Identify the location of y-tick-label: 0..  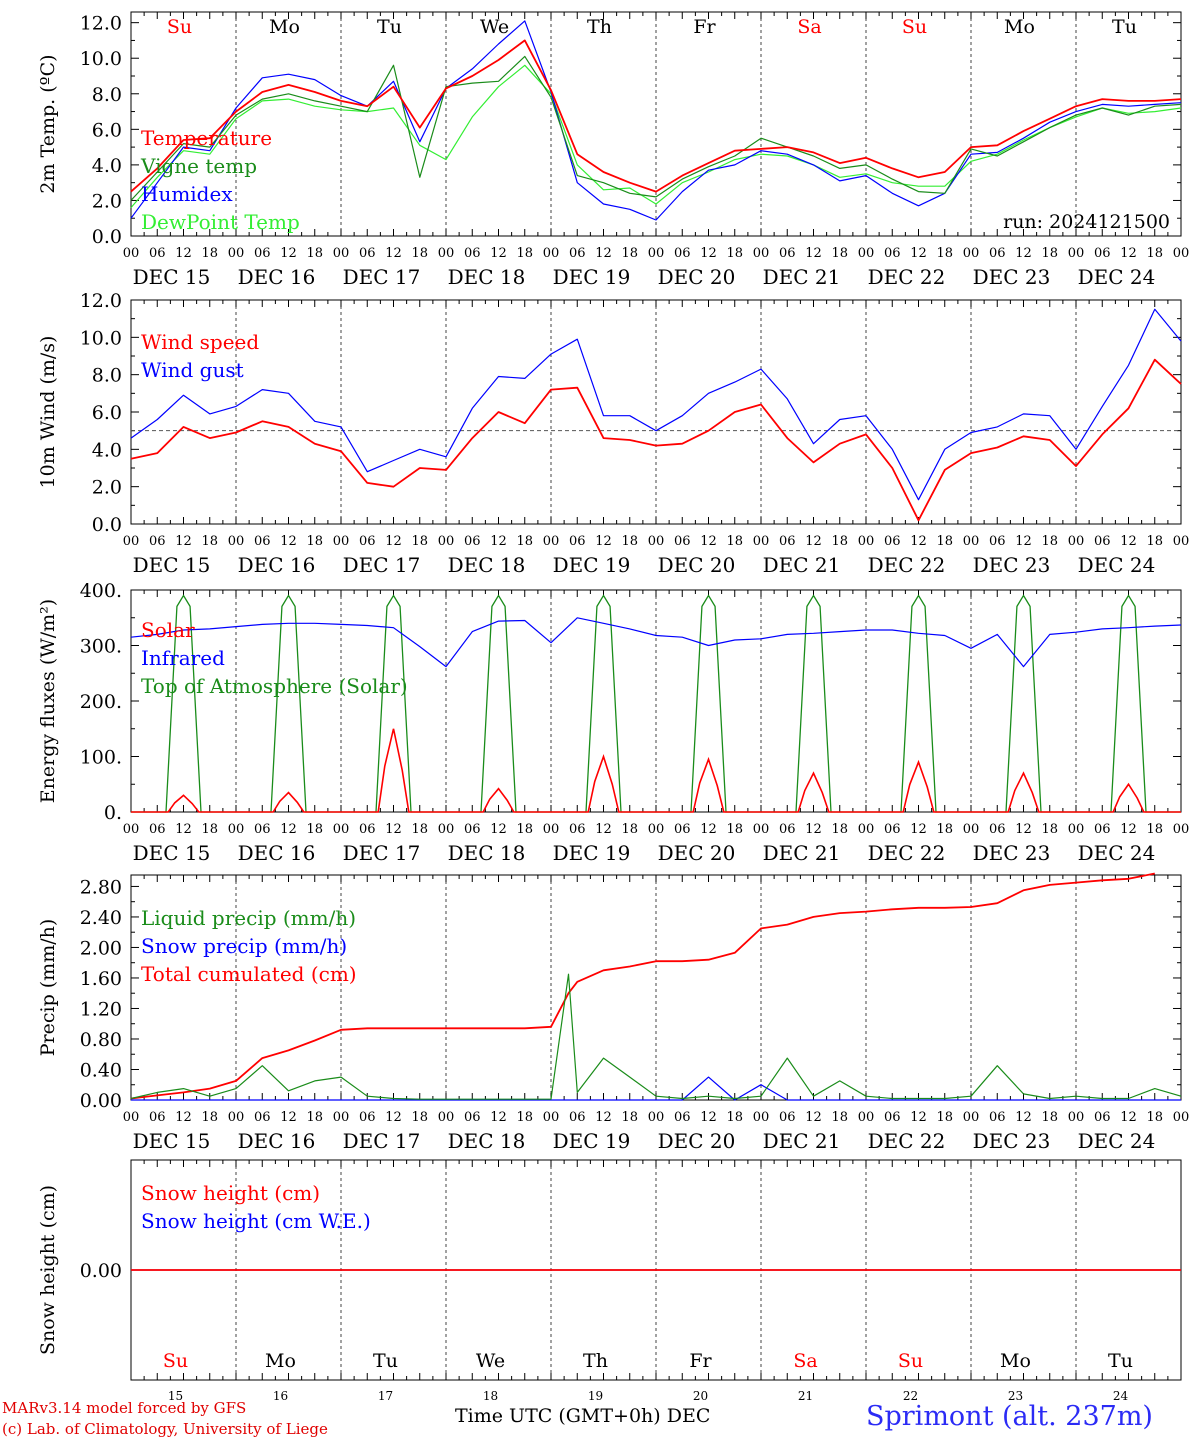
(113, 813).